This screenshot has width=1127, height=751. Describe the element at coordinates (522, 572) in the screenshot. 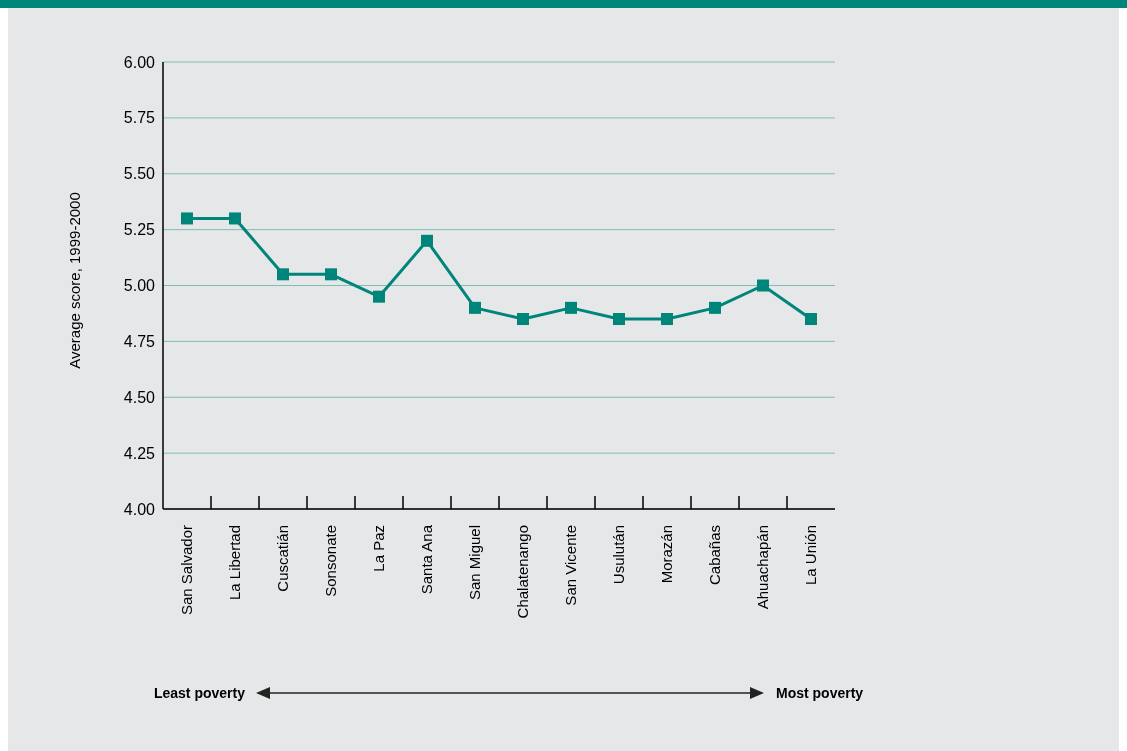

I see `x-tick-label: Chalatenango` at that location.